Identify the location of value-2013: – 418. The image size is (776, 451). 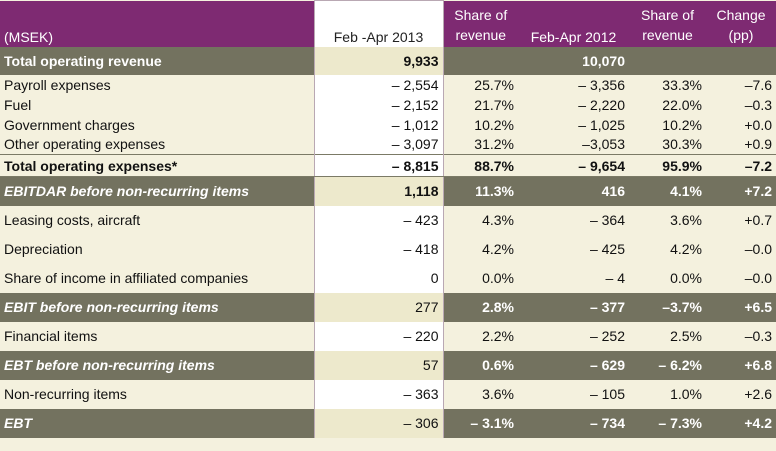
(378, 249).